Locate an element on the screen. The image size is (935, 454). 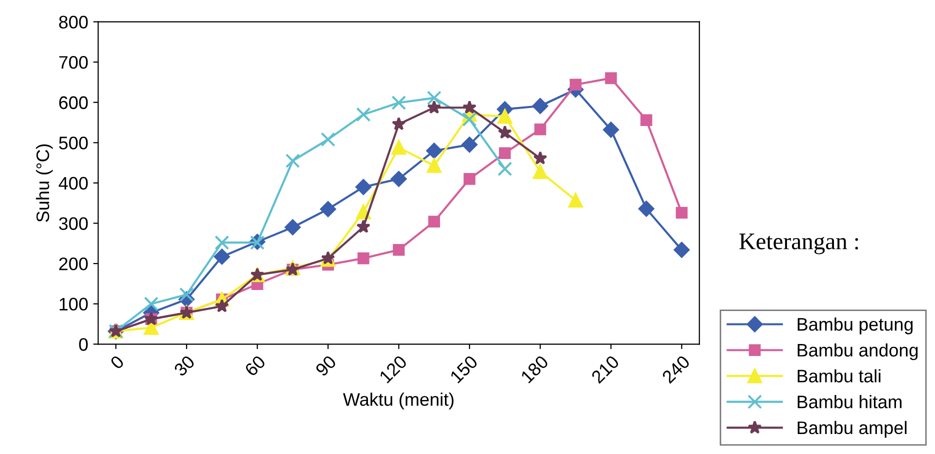
legend-label: Bambu tali is located at coordinates (839, 375).